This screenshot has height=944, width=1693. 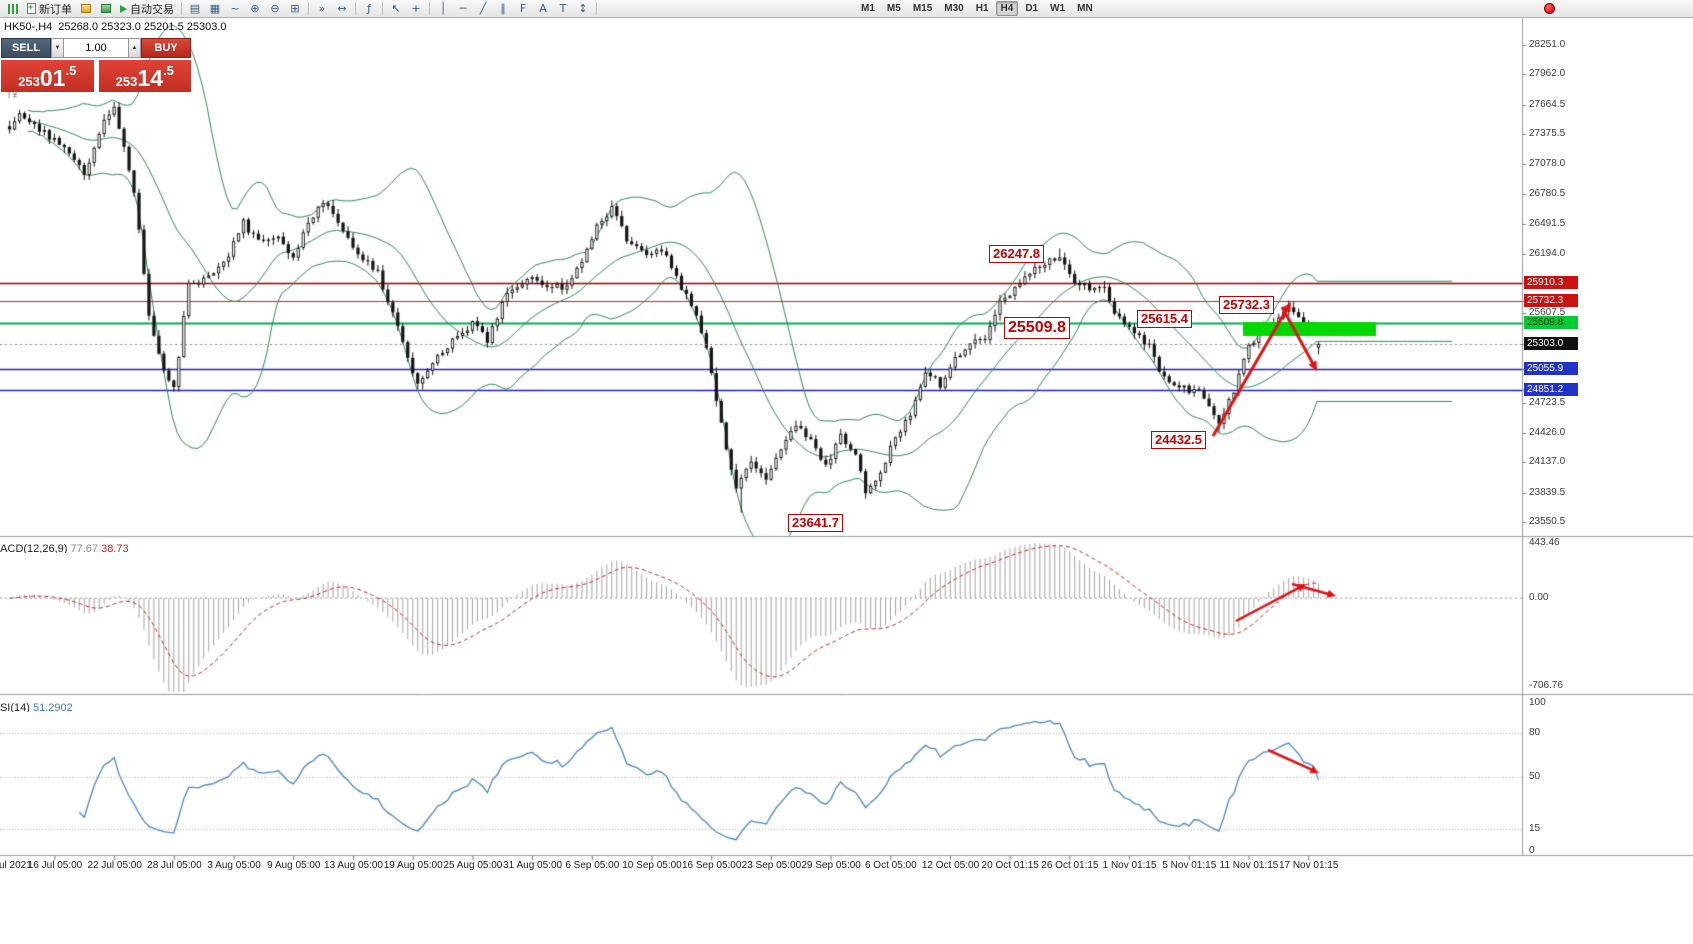 I want to click on rsi-axis-label: 15, so click(x=1535, y=828).